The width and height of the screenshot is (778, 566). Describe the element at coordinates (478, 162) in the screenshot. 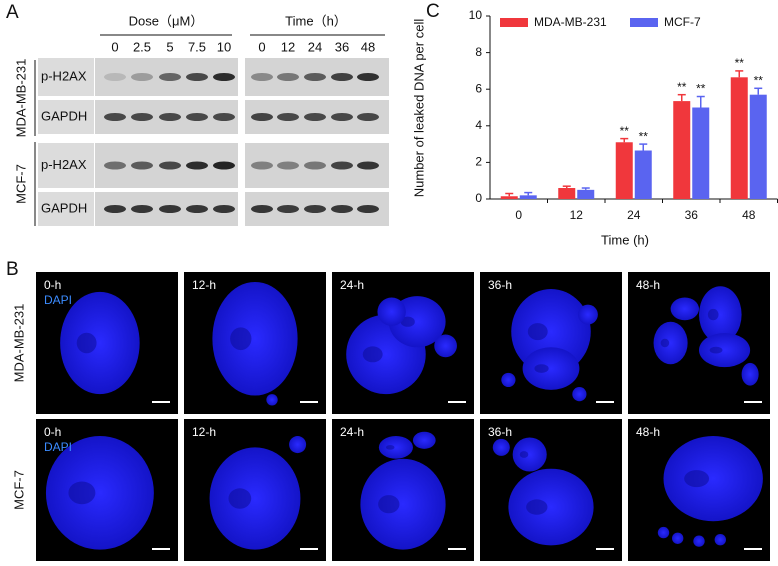

I see `y-tick-label: 2` at that location.